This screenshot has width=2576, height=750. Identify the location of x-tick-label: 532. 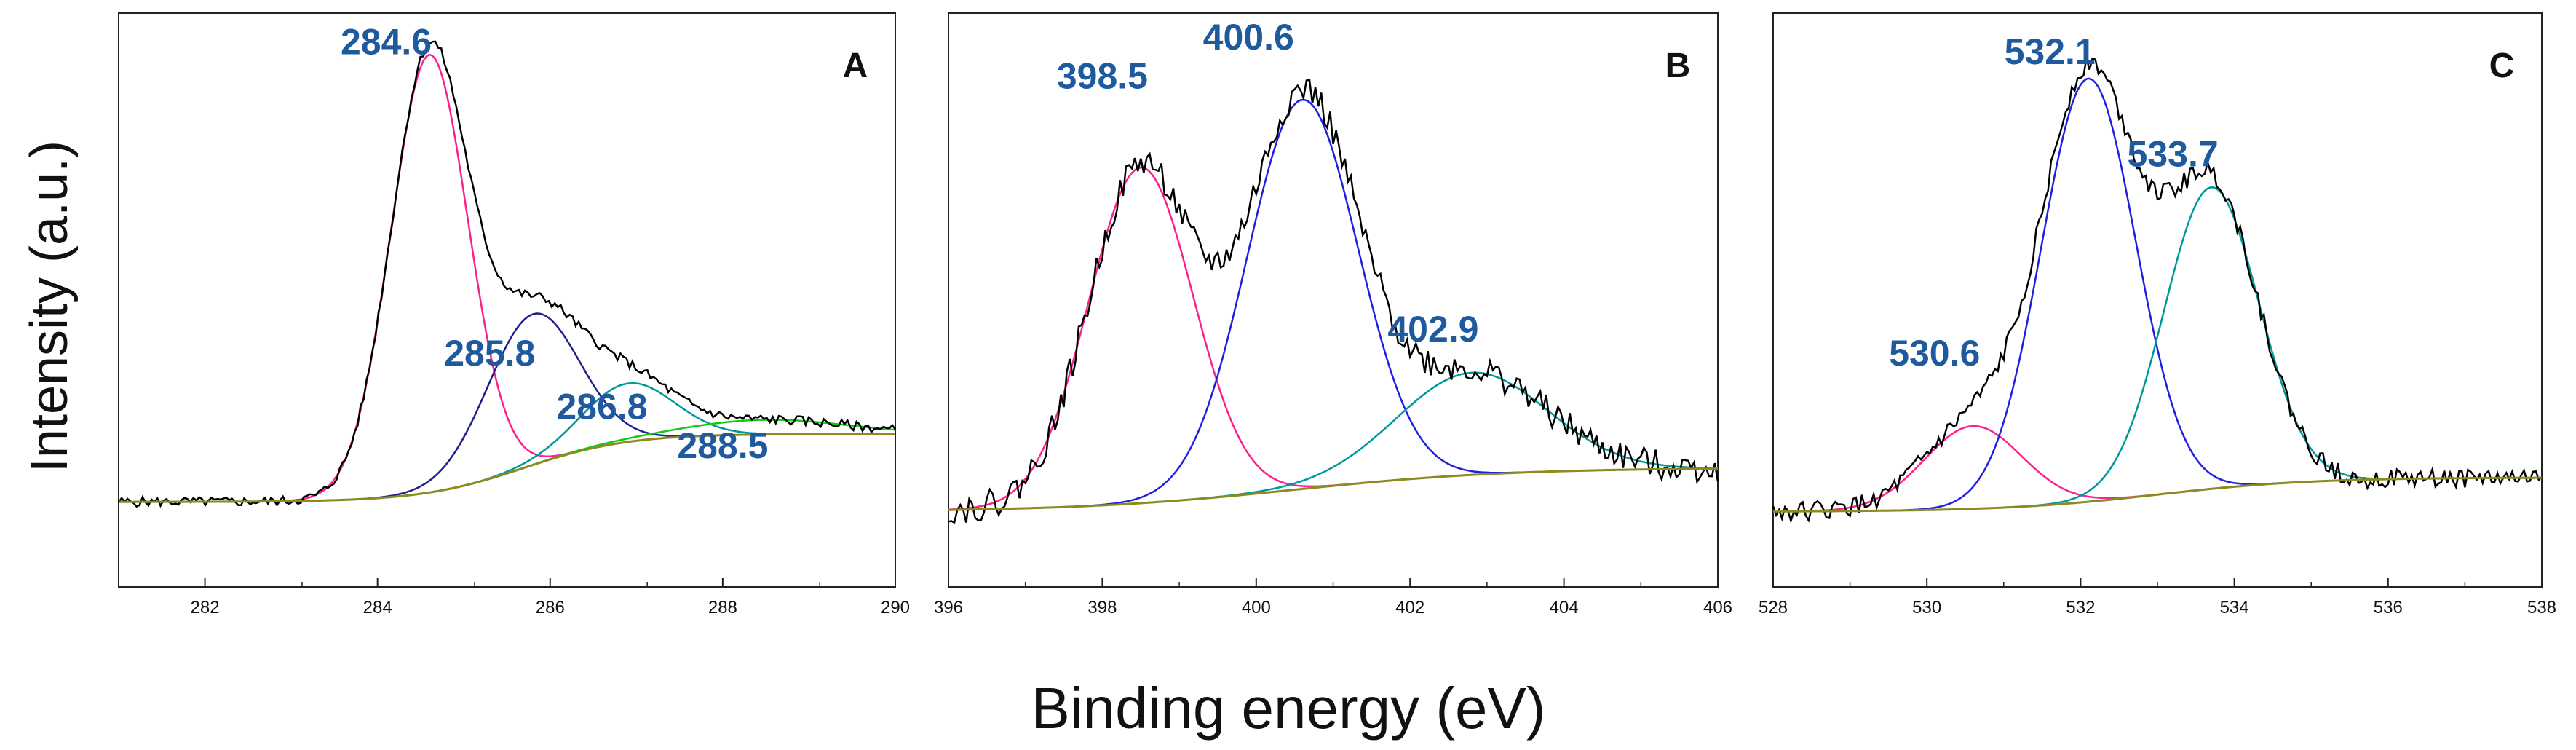
(2080, 607).